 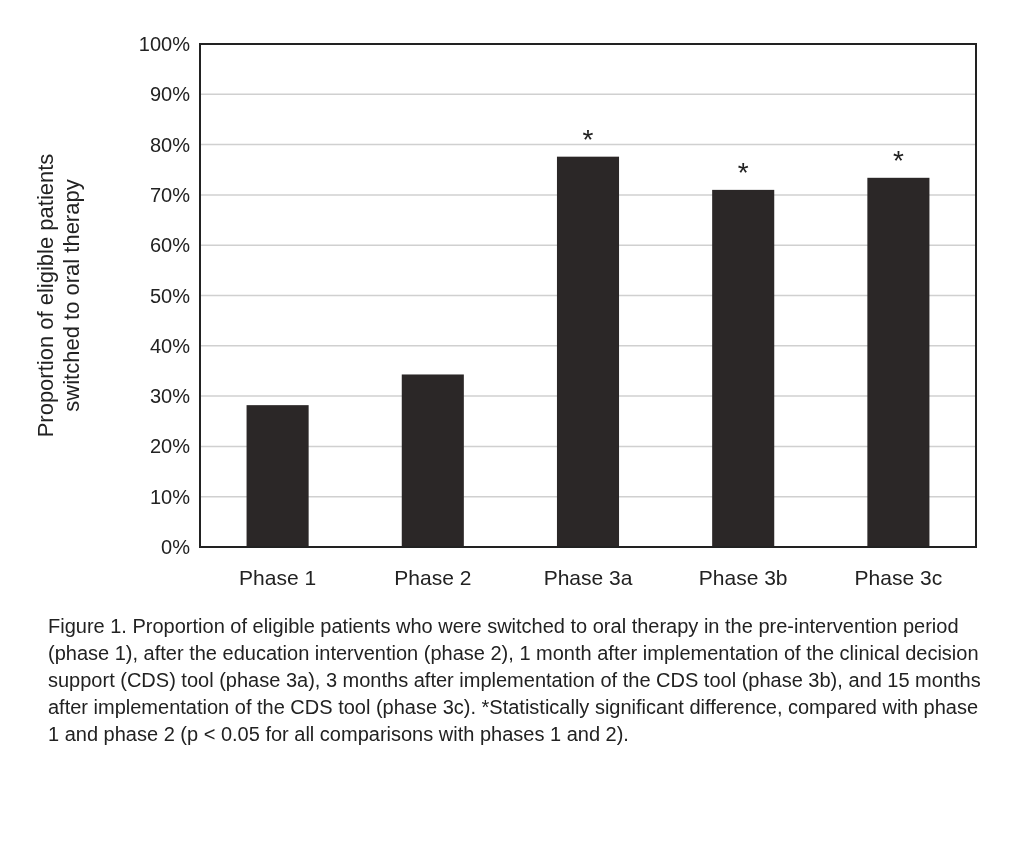 I want to click on y-tick-label: 90%, so click(x=170, y=94).